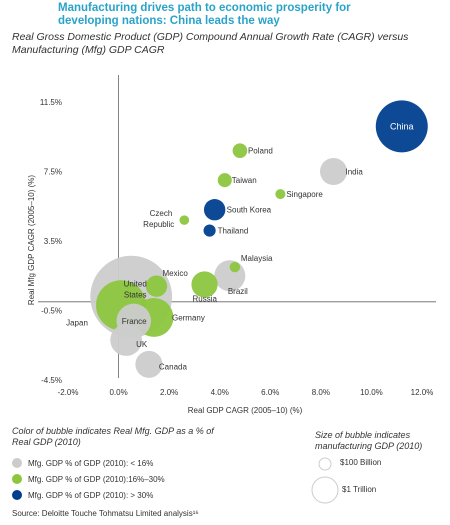  Describe the element at coordinates (249, 210) in the screenshot. I see `bubble-label: South Korea` at that location.